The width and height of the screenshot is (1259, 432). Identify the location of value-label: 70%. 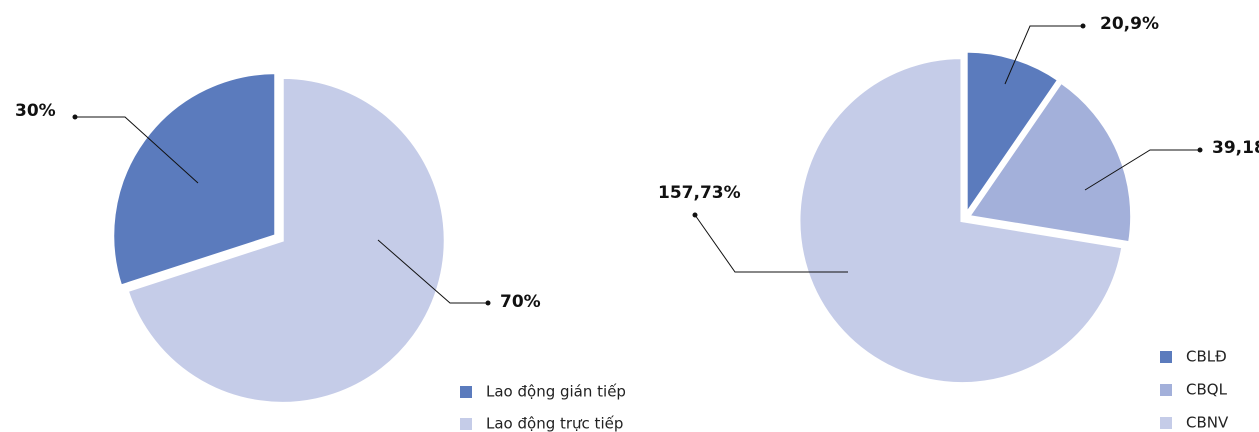
(520, 302).